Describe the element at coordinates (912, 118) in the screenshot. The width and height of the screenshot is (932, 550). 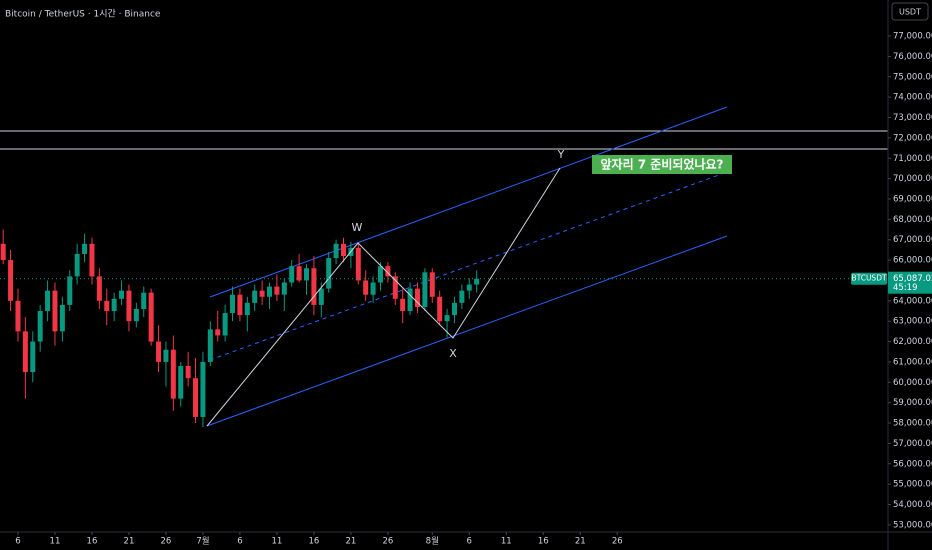
I see `y-tick-label: 73,000.00` at that location.